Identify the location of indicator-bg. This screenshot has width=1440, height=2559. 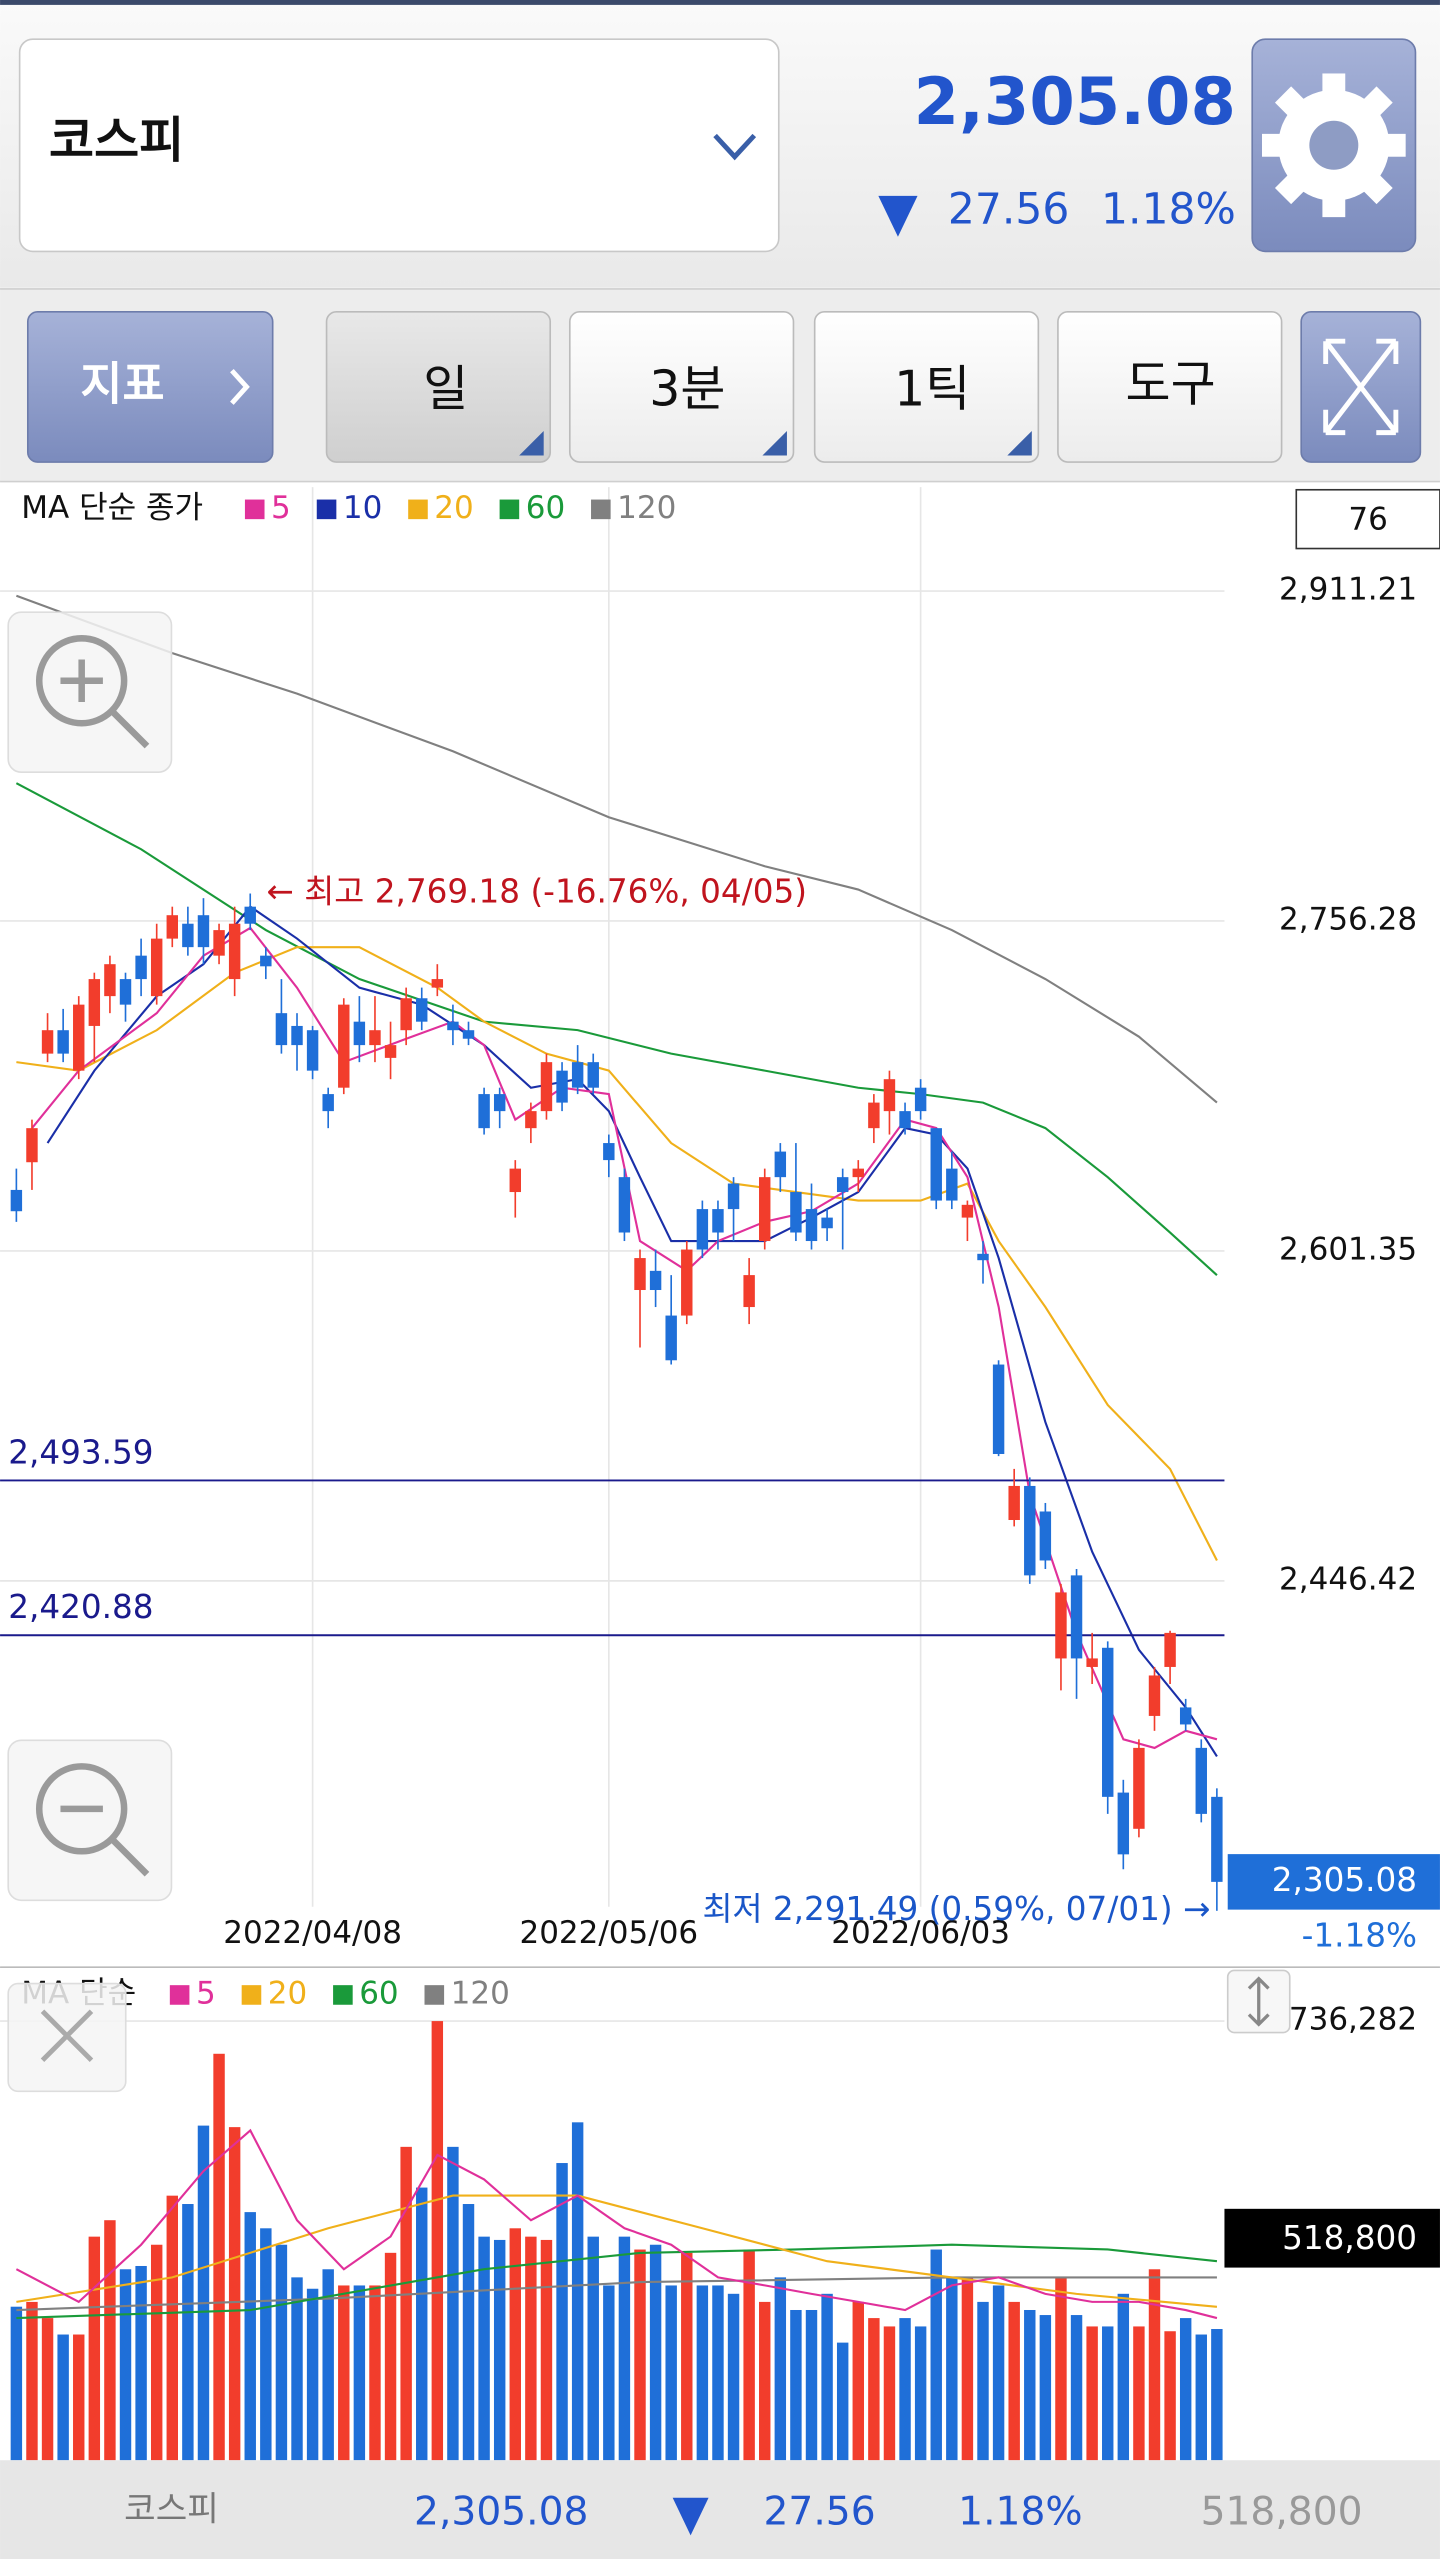
(150, 386).